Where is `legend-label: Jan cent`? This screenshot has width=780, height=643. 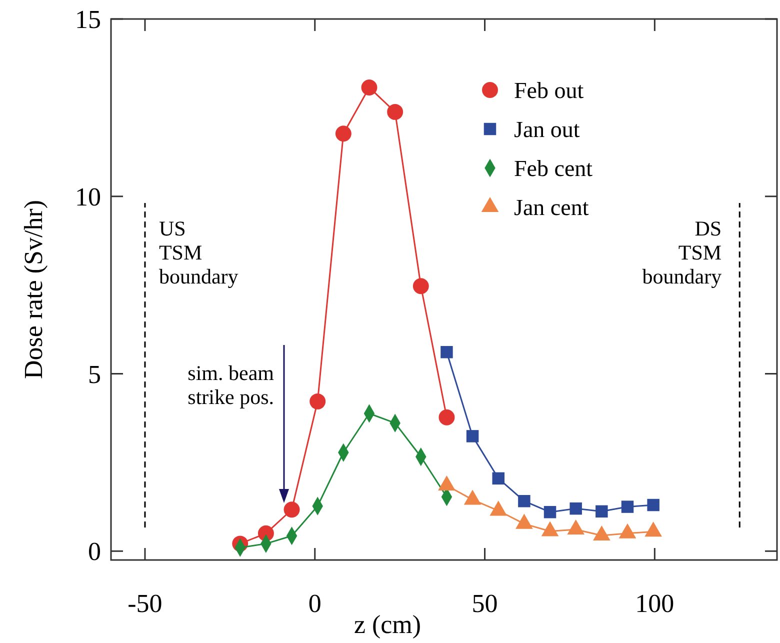
legend-label: Jan cent is located at coordinates (552, 207).